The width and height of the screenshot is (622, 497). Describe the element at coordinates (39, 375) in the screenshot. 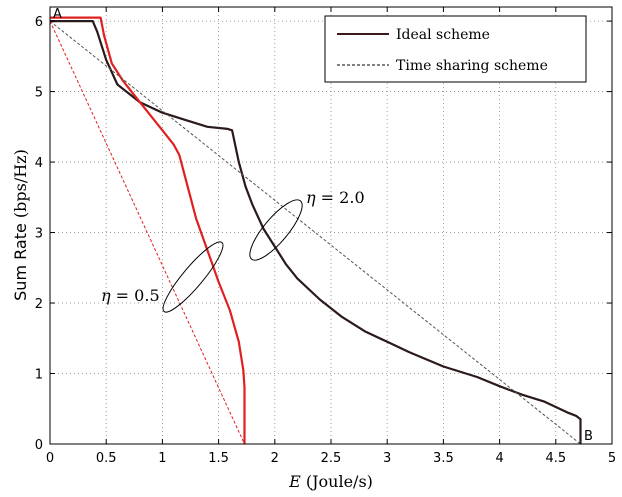

I see `y-tick-label: 1` at that location.